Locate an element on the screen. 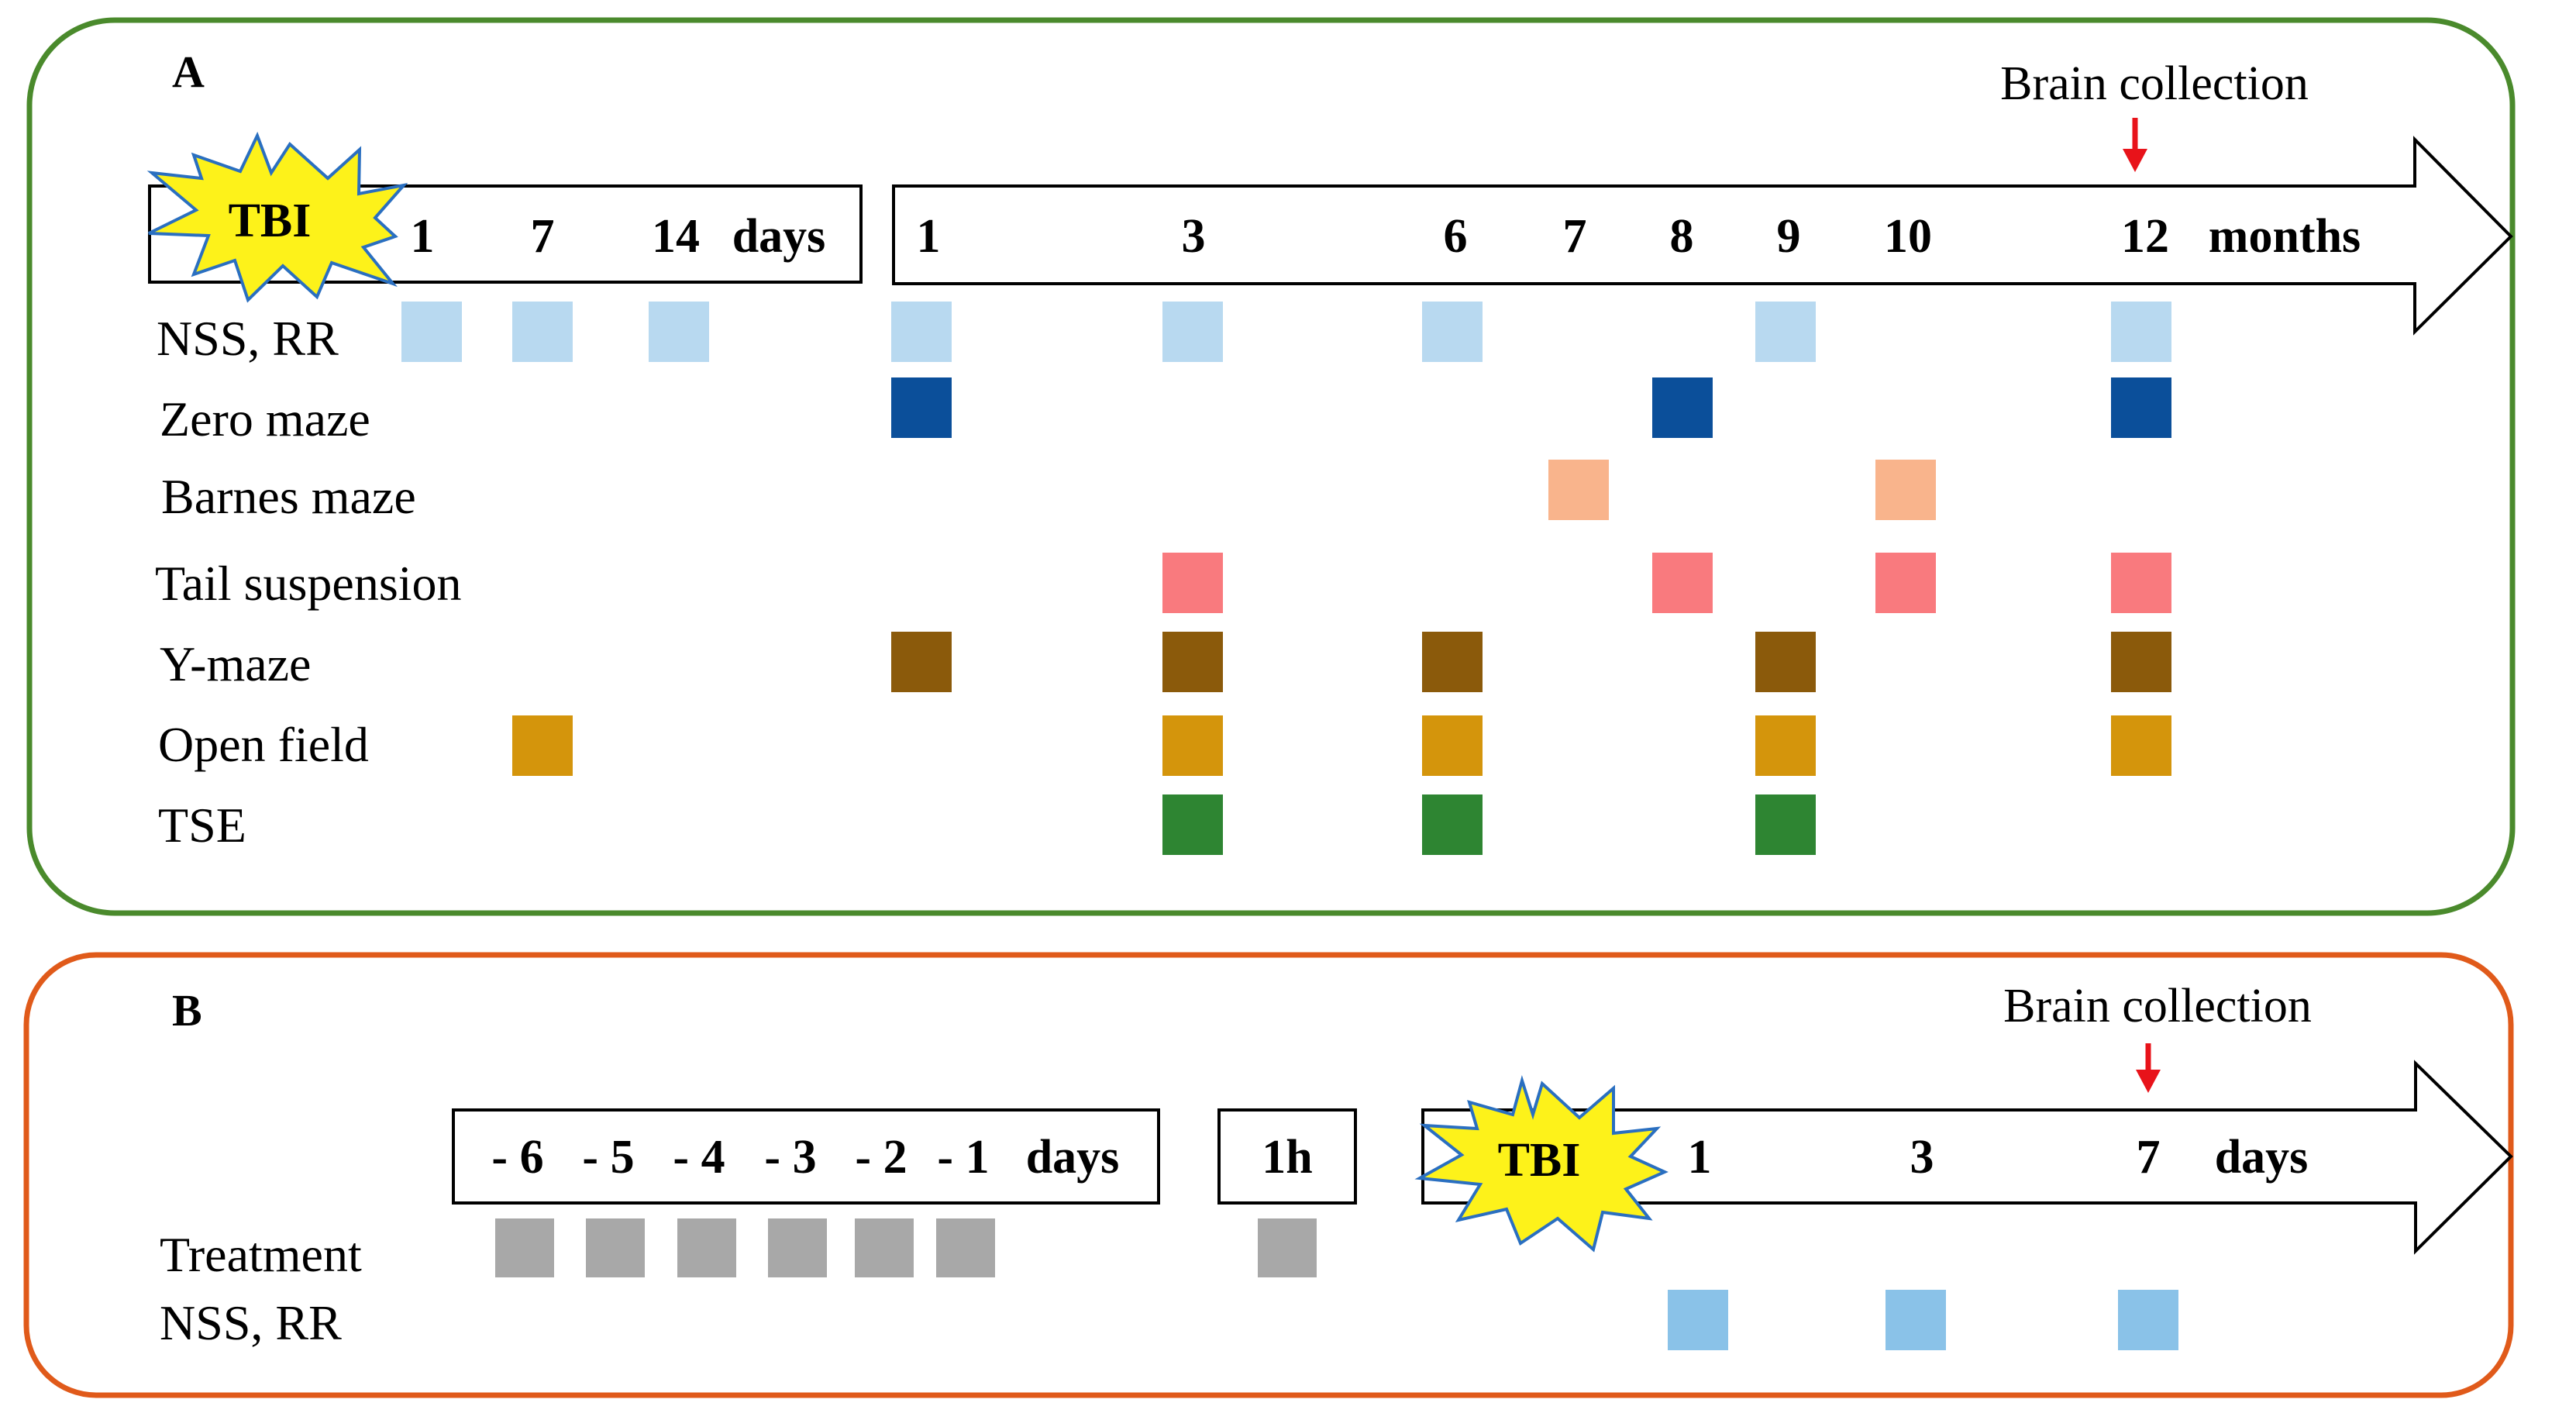  month-tick-3: 3 is located at coordinates (1194, 236).